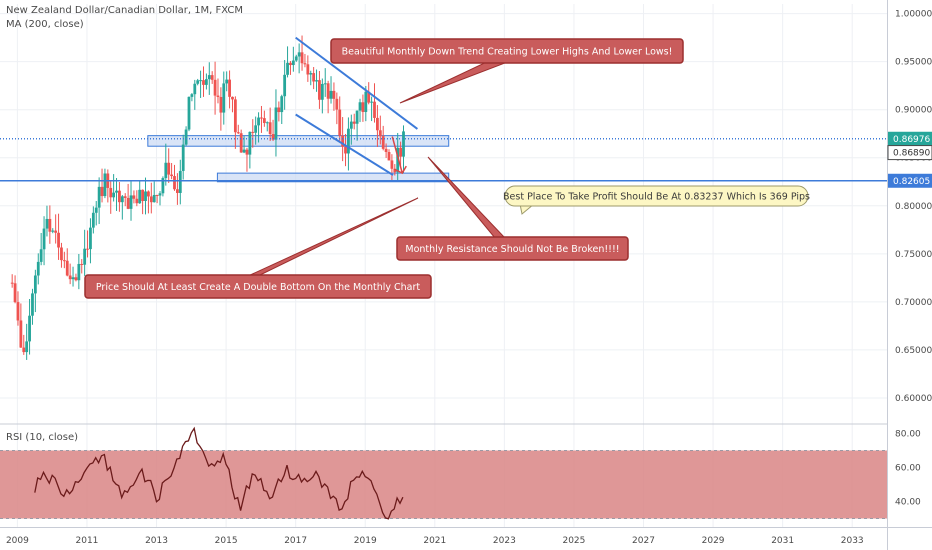 Image resolution: width=932 pixels, height=550 pixels. I want to click on price-tick-label: 0.65000, so click(913, 351).